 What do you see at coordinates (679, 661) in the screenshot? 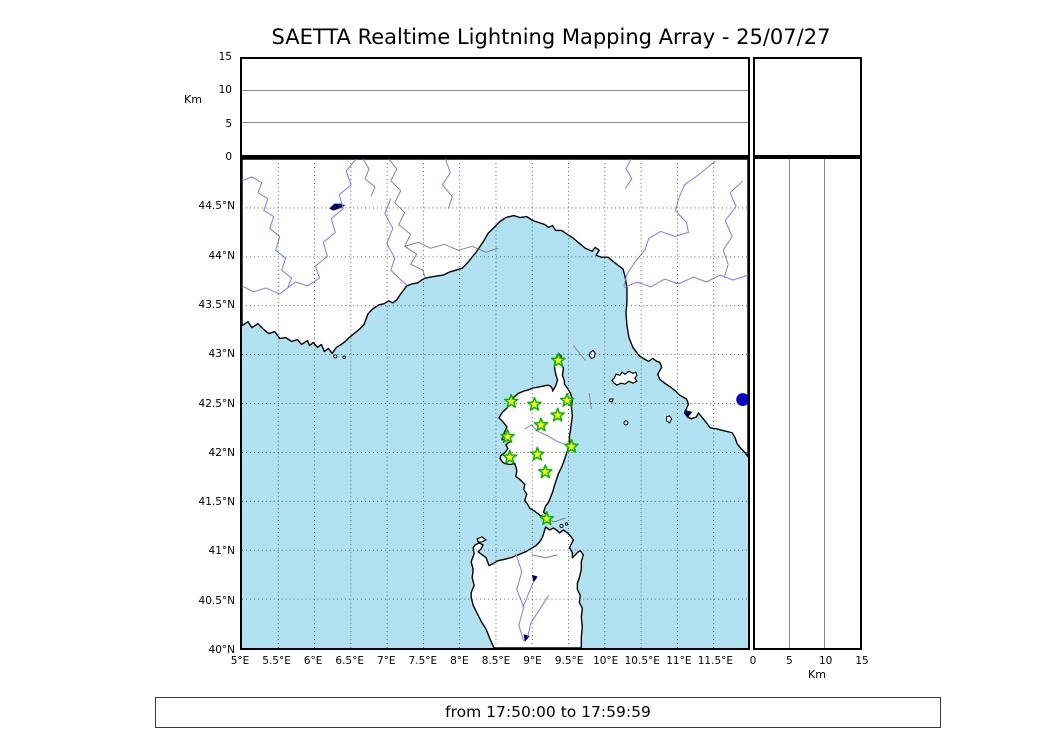
I see `longitude-tick-label: 11°E` at bounding box center [679, 661].